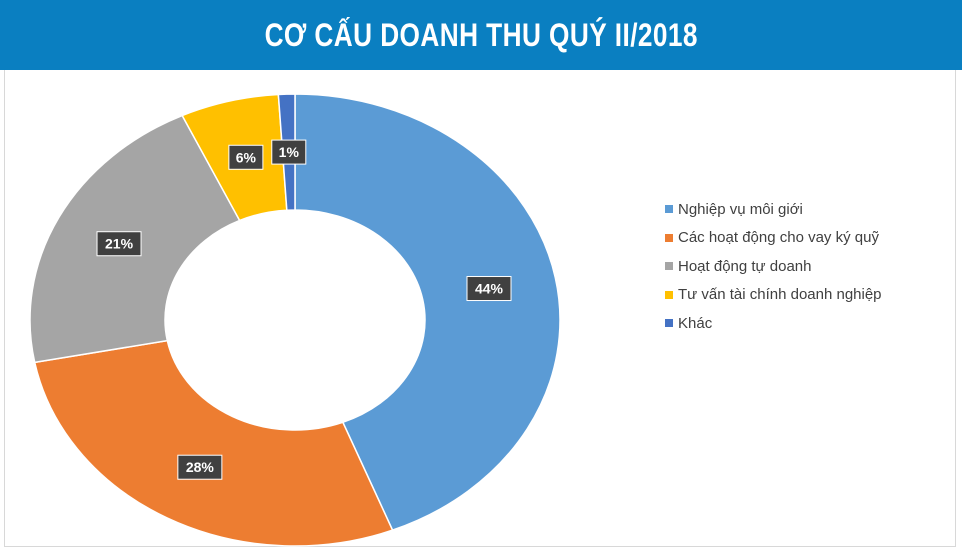 The height and width of the screenshot is (550, 962). I want to click on legend-item: Khác, so click(773, 323).